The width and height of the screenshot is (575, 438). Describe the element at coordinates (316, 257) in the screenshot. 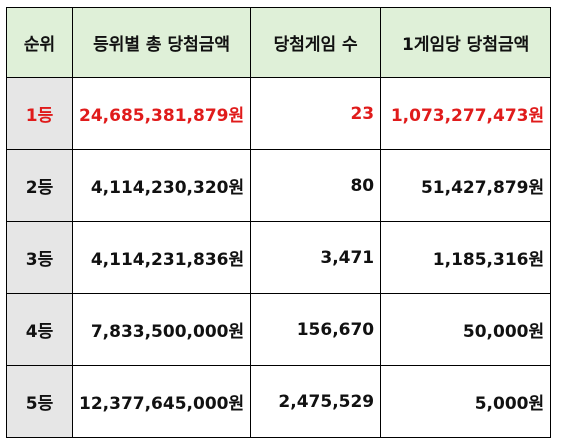

I see `winning-games-cell: 3,471` at that location.